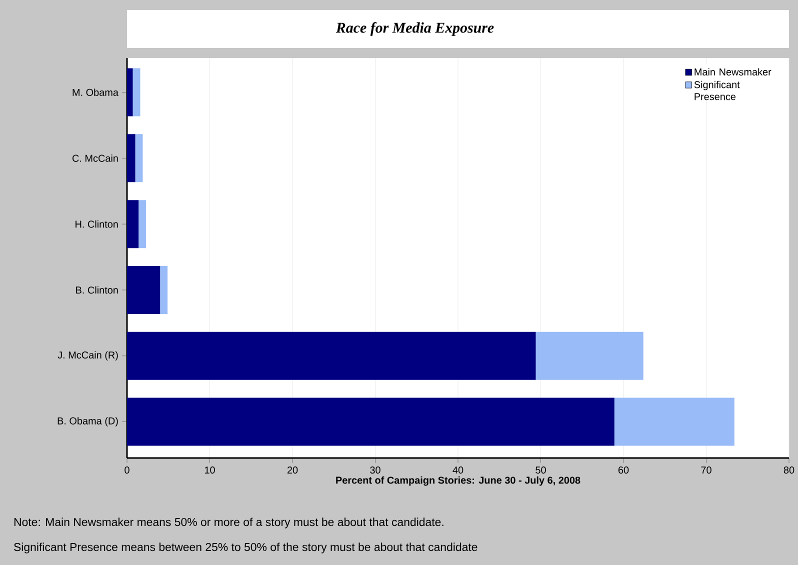  I want to click on x-tick-label: 80, so click(789, 470).